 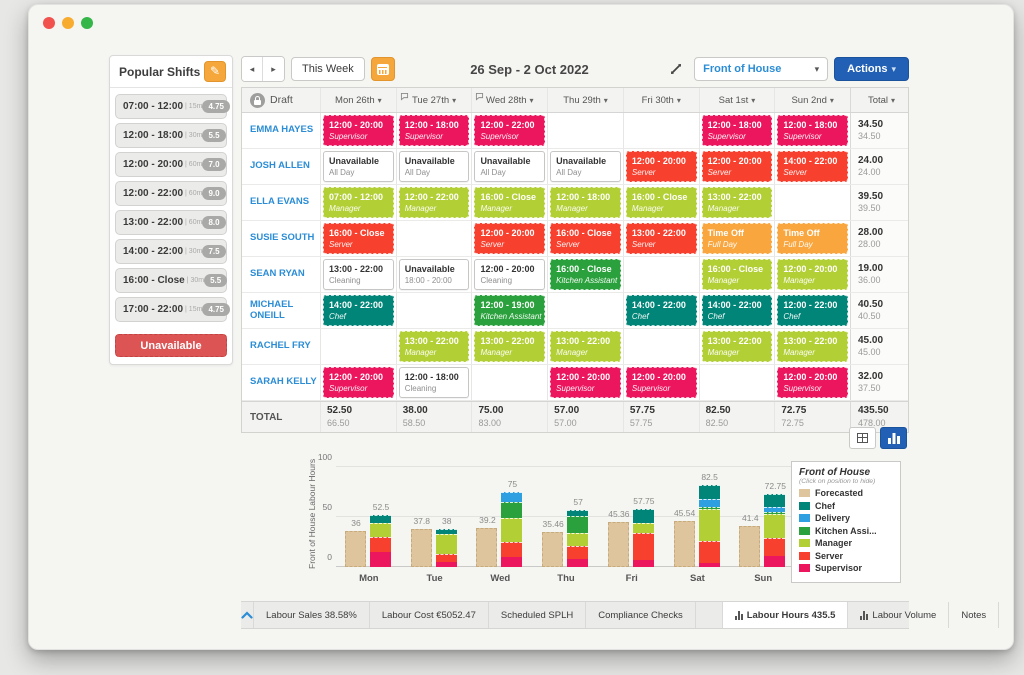 What do you see at coordinates (812, 166) in the screenshot?
I see `day-cell: 14:00 - 22:00 Server` at bounding box center [812, 166].